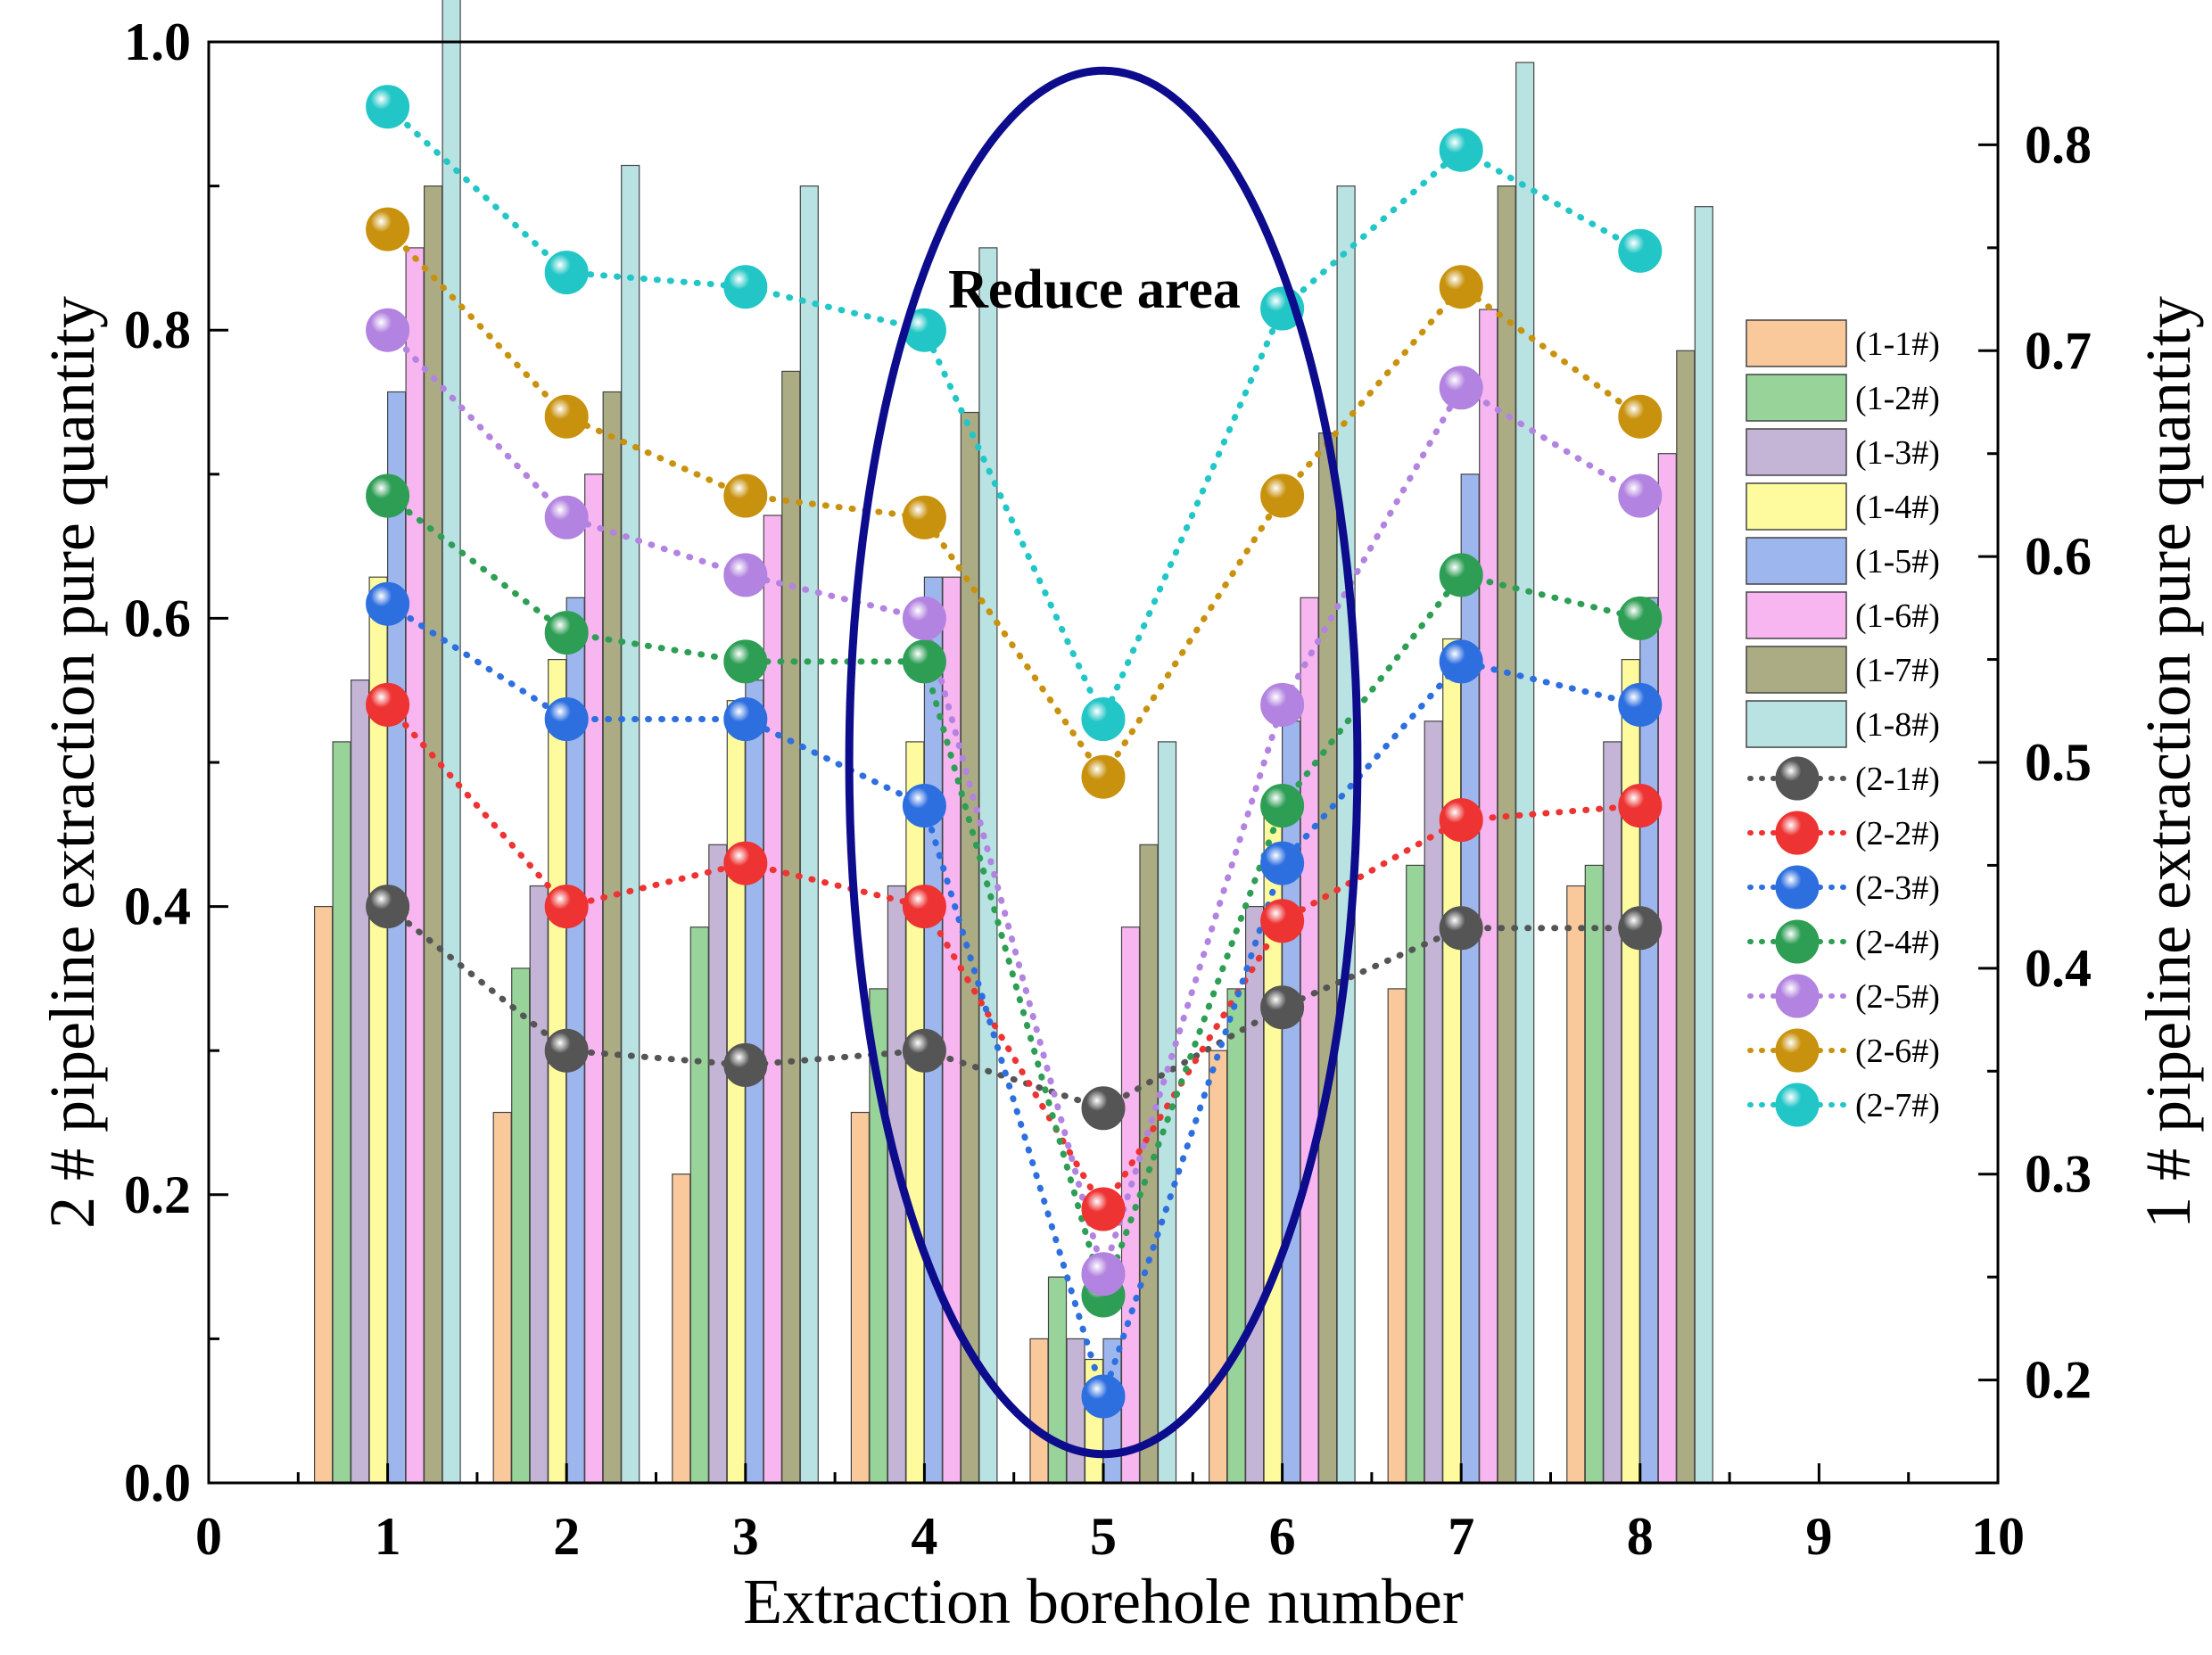  What do you see at coordinates (746, 1536) in the screenshot?
I see `x-tick-label: 3` at bounding box center [746, 1536].